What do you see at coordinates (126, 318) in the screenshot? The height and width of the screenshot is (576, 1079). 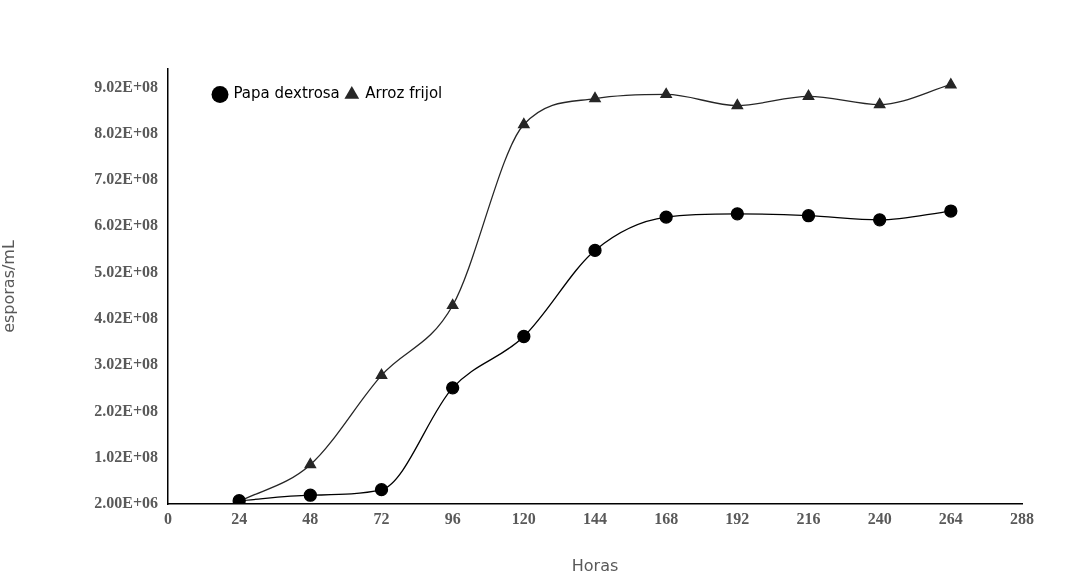 I see `y-tick-label: 4.02E+08` at bounding box center [126, 318].